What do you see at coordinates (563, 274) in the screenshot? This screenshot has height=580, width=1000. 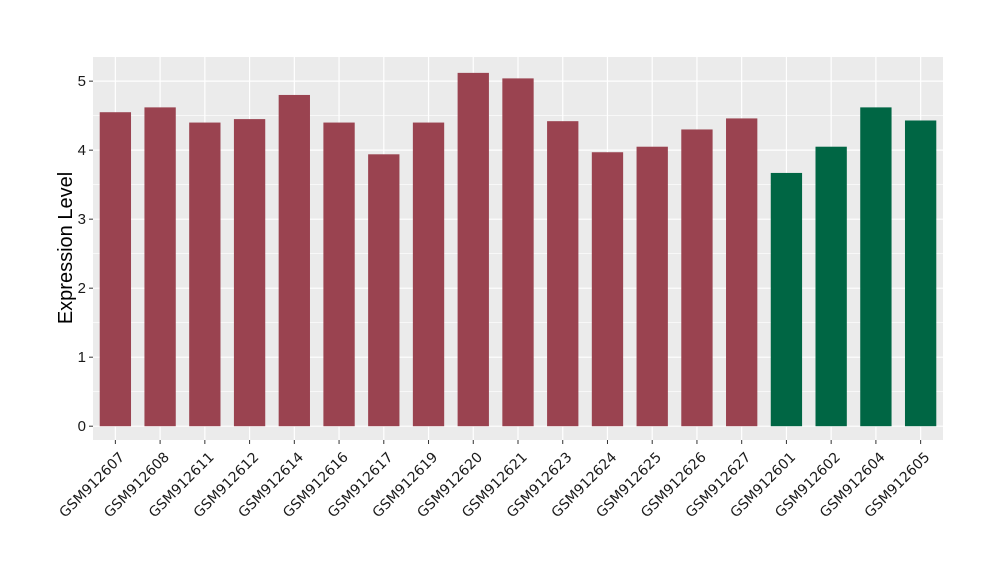 I see `bar-GSM912623` at bounding box center [563, 274].